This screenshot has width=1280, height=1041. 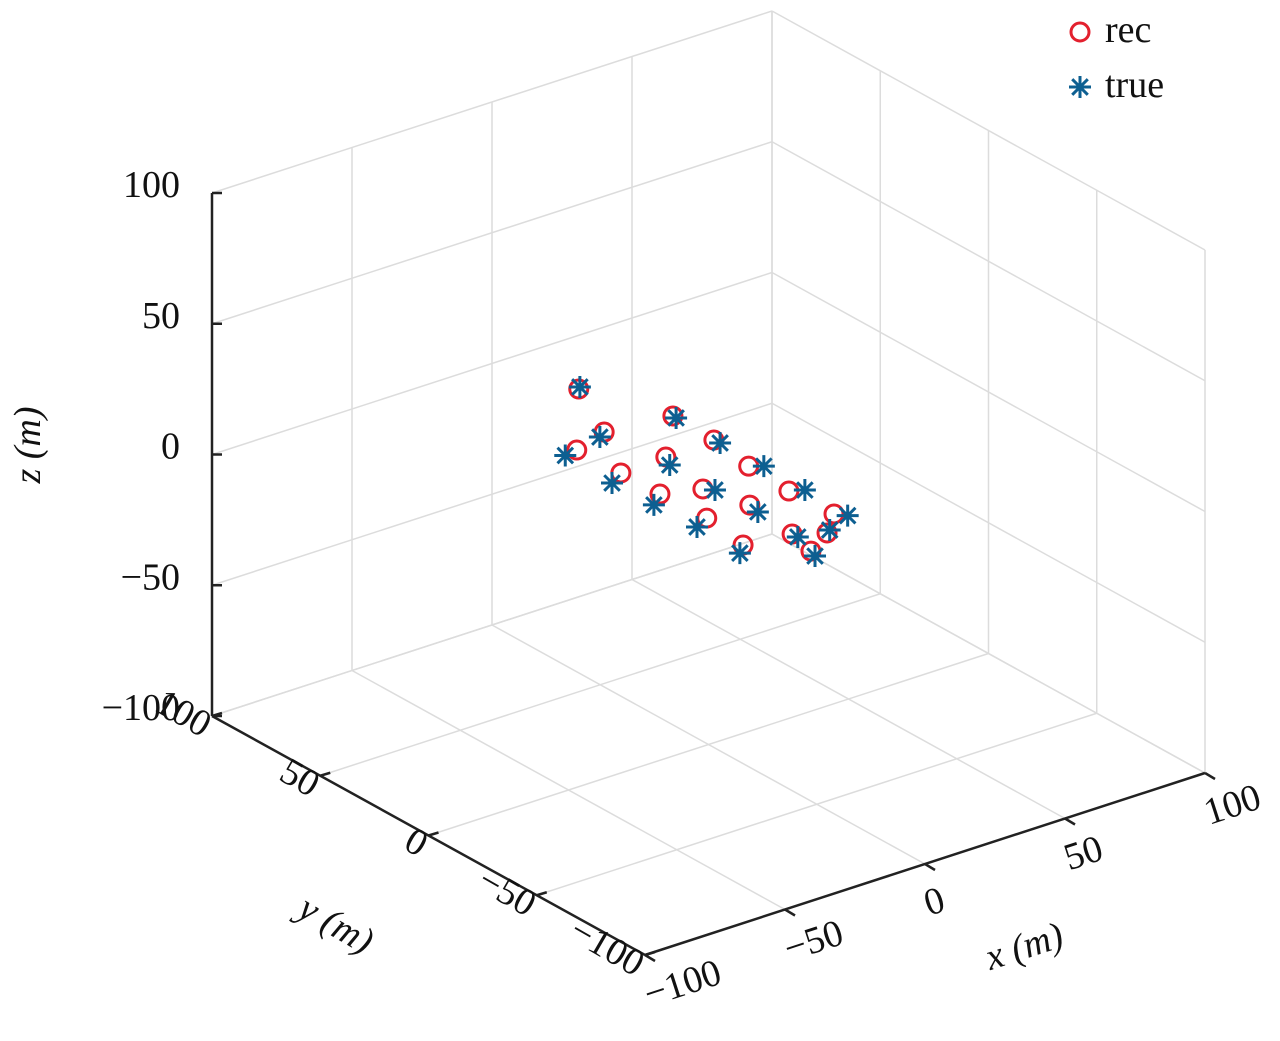 What do you see at coordinates (1232, 805) in the screenshot?
I see `x-tick-label: 100` at bounding box center [1232, 805].